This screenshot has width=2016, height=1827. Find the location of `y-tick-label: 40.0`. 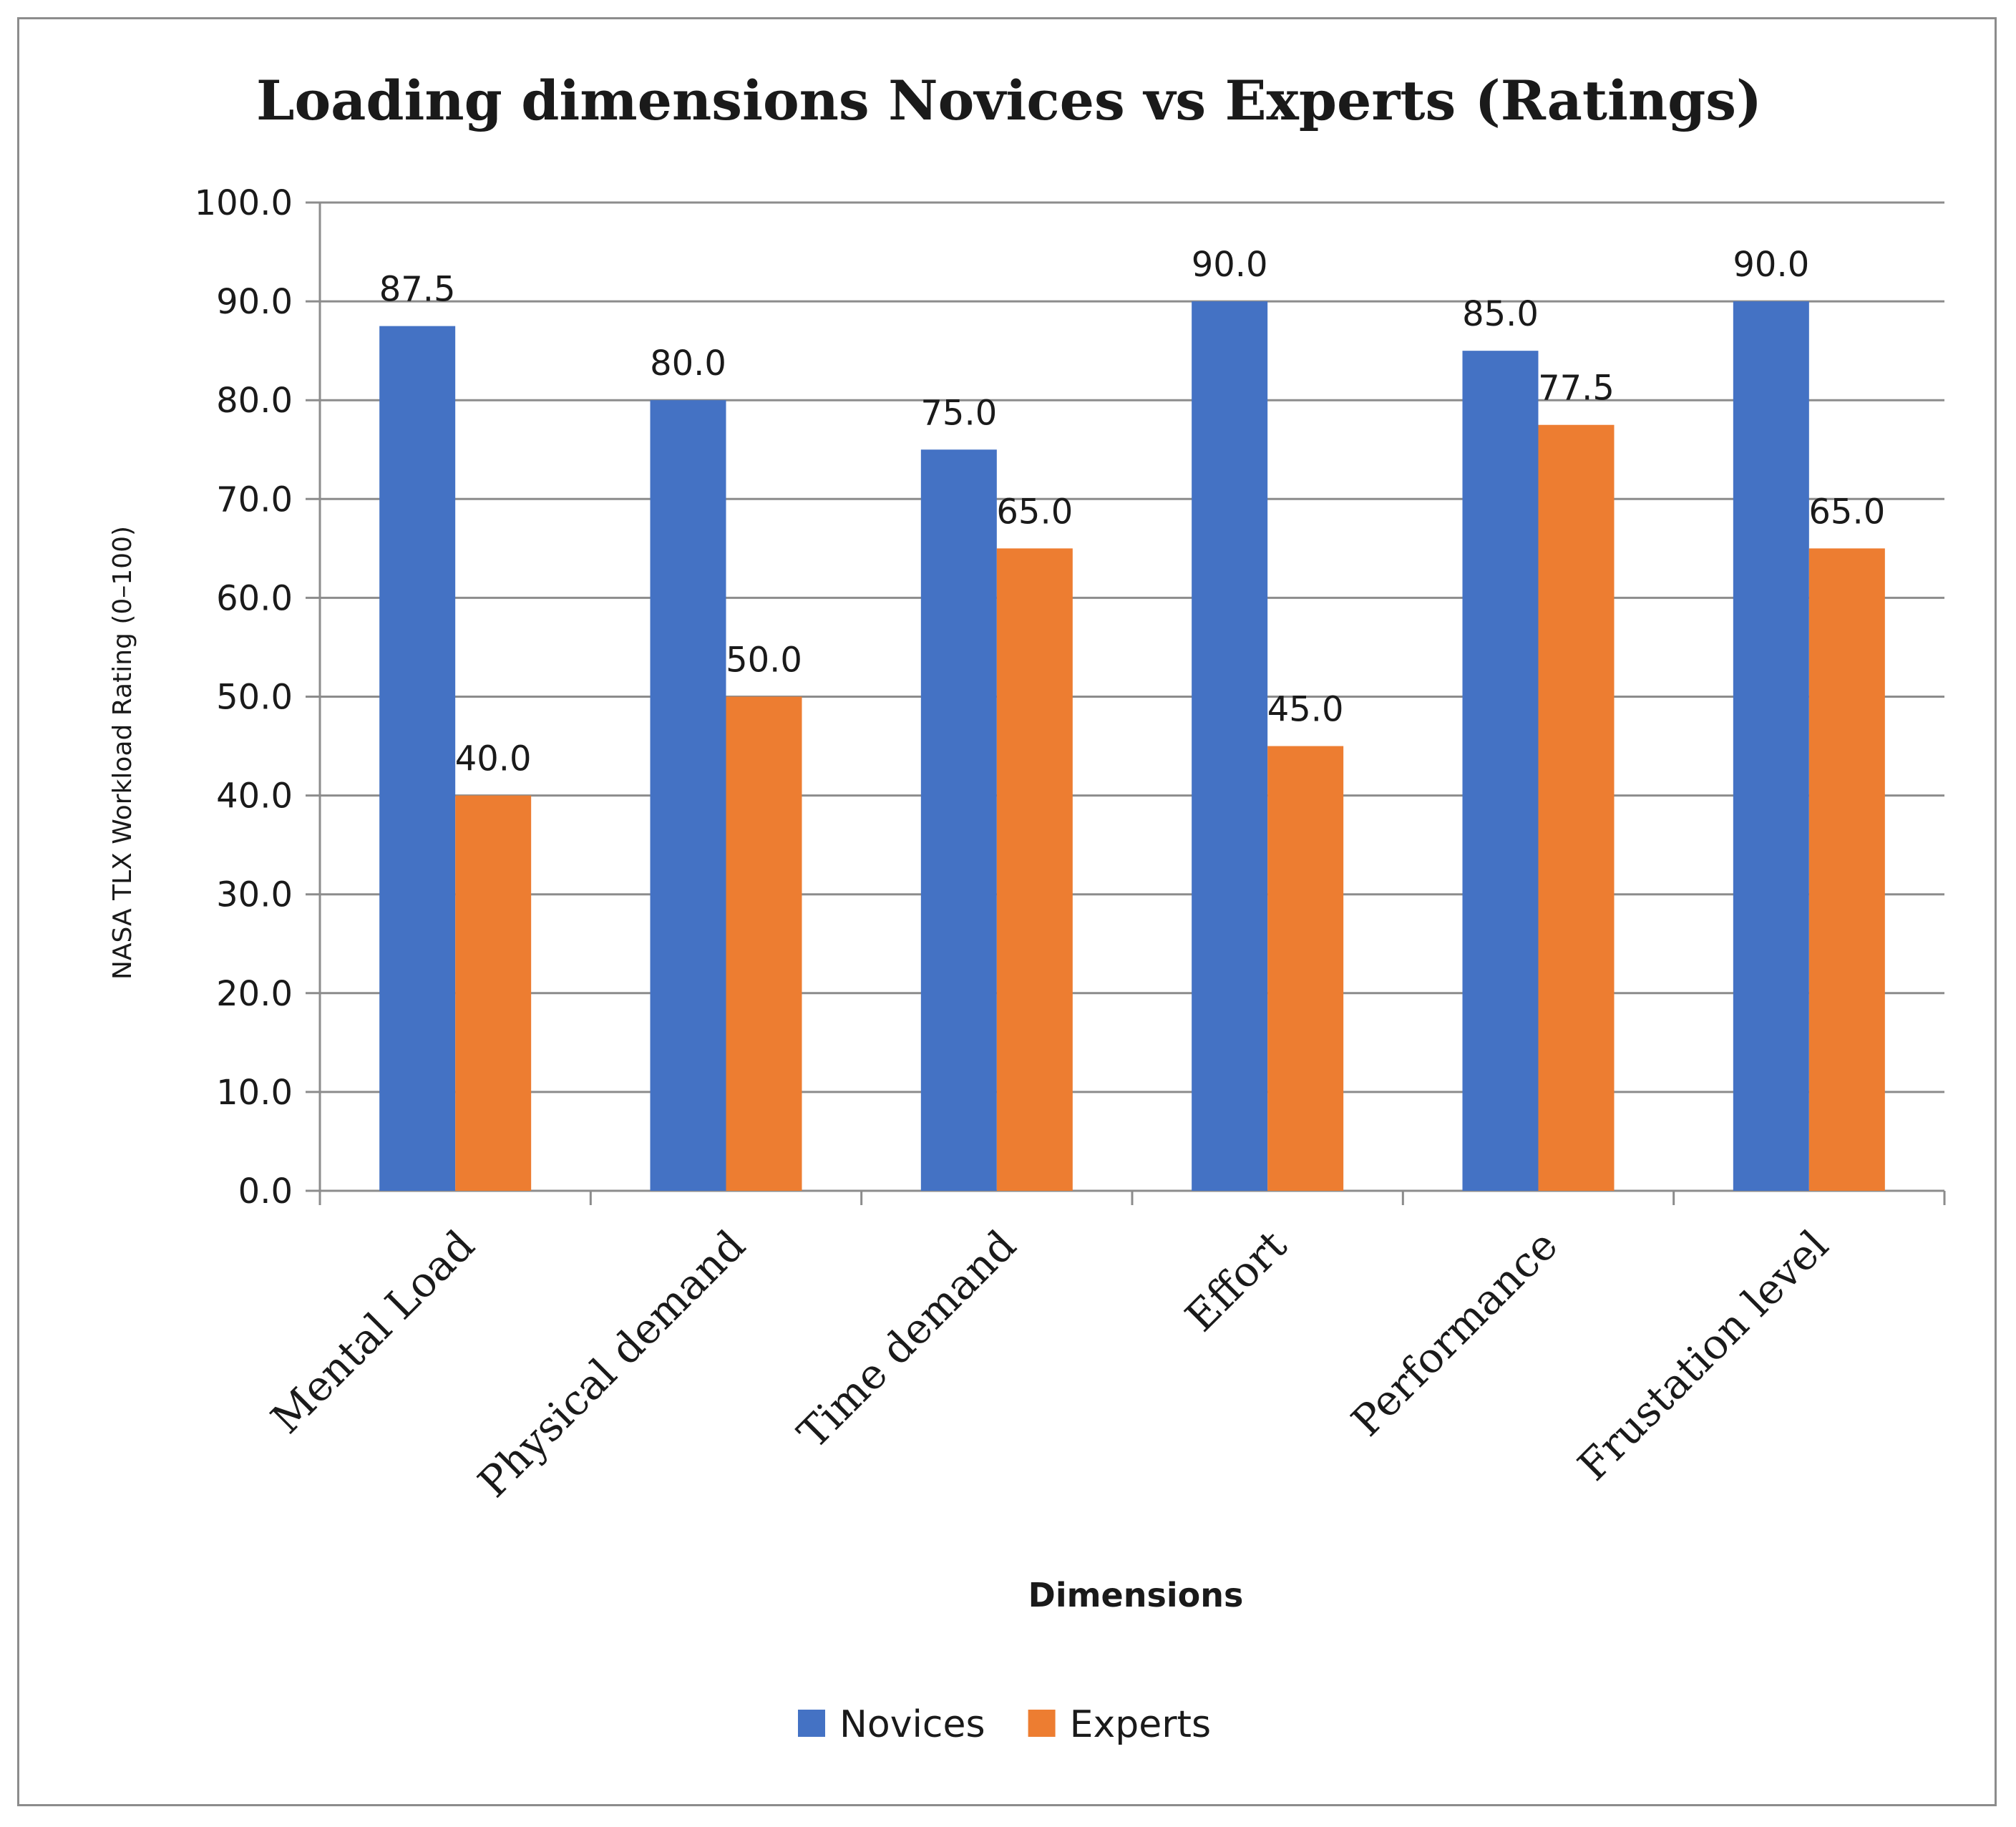

y-tick-label: 40.0 is located at coordinates (254, 796).